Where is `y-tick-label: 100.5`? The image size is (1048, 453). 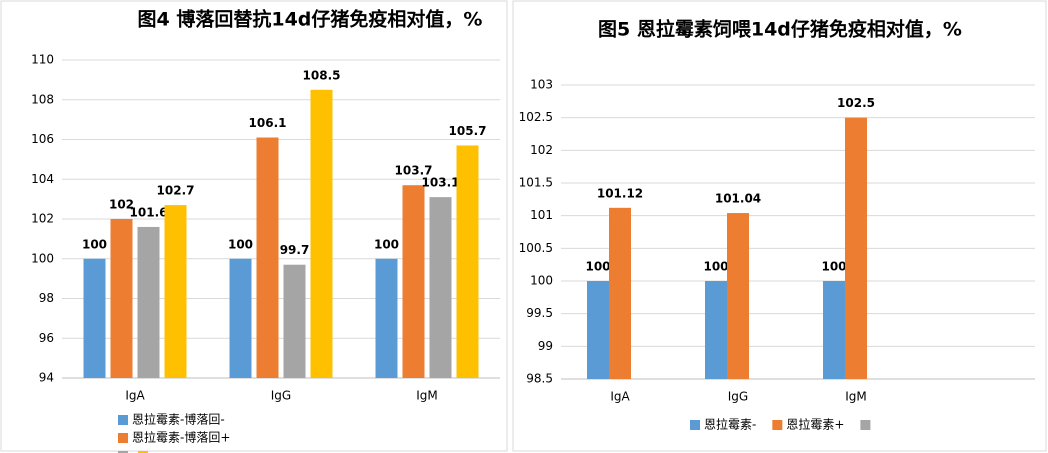 y-tick-label: 100.5 is located at coordinates (536, 248).